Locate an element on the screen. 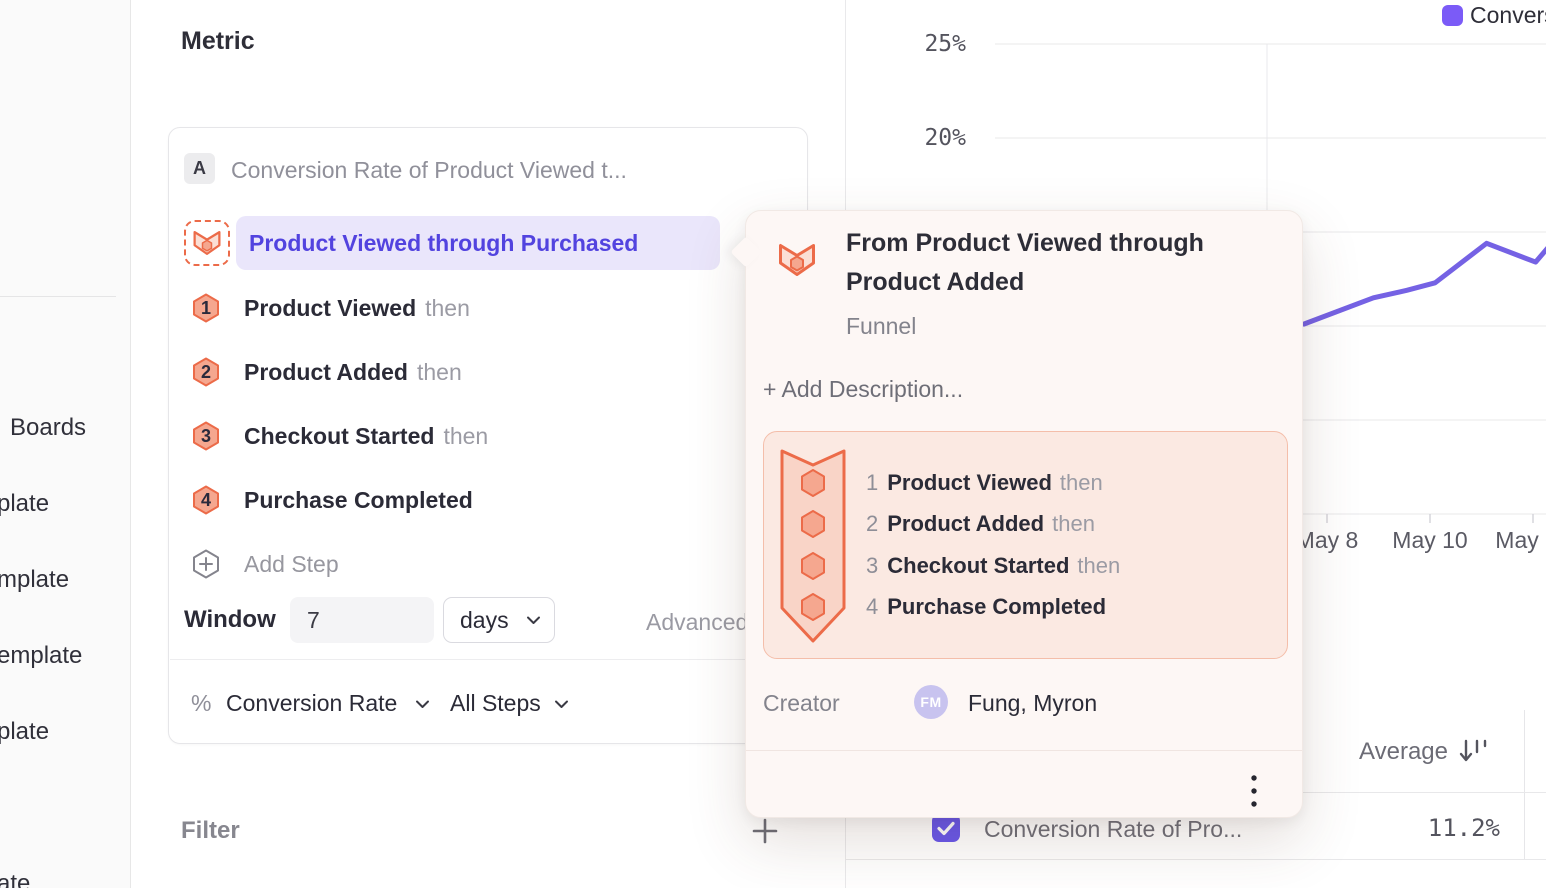 This screenshot has height=888, width=1546. step-4-badge: 4 is located at coordinates (206, 500).